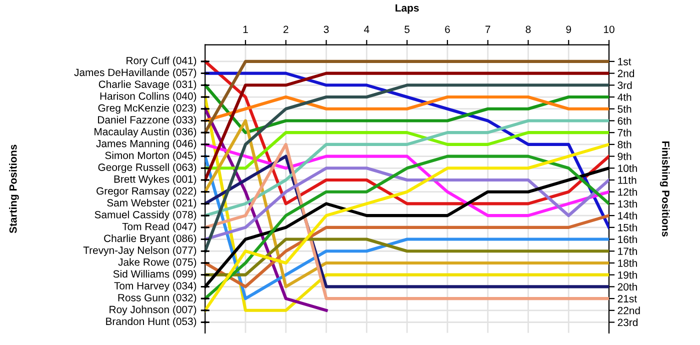 The height and width of the screenshot is (345, 700). What do you see at coordinates (145, 215) in the screenshot?
I see `text: Samuel Cassidy (078)` at bounding box center [145, 215].